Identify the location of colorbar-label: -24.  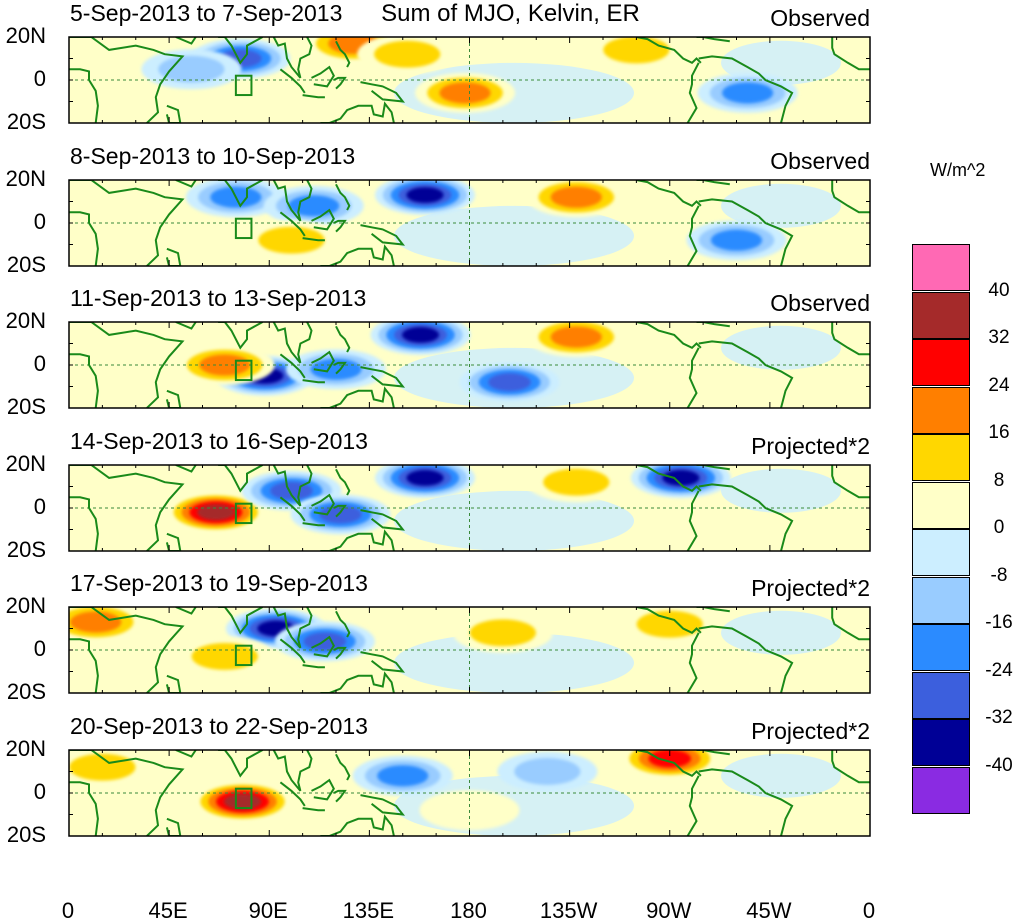
(999, 670).